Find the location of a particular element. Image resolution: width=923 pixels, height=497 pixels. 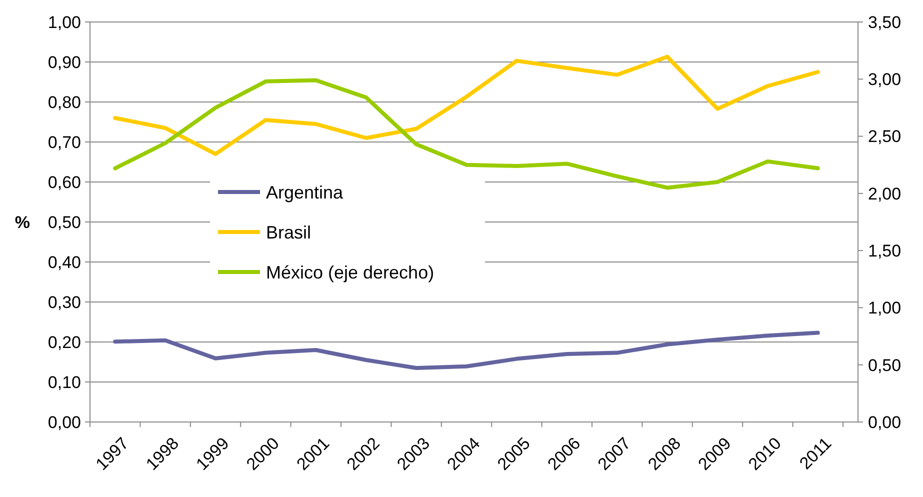

y-tick-label: 0,00 is located at coordinates (64, 422).